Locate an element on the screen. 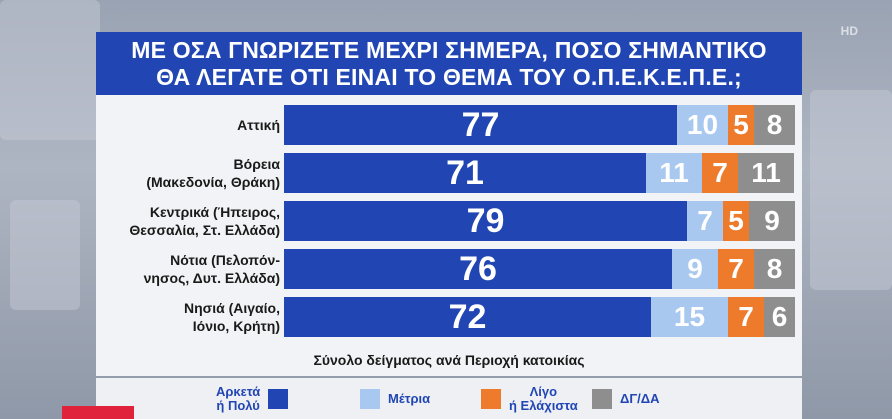  data-label: 72 is located at coordinates (467, 316).